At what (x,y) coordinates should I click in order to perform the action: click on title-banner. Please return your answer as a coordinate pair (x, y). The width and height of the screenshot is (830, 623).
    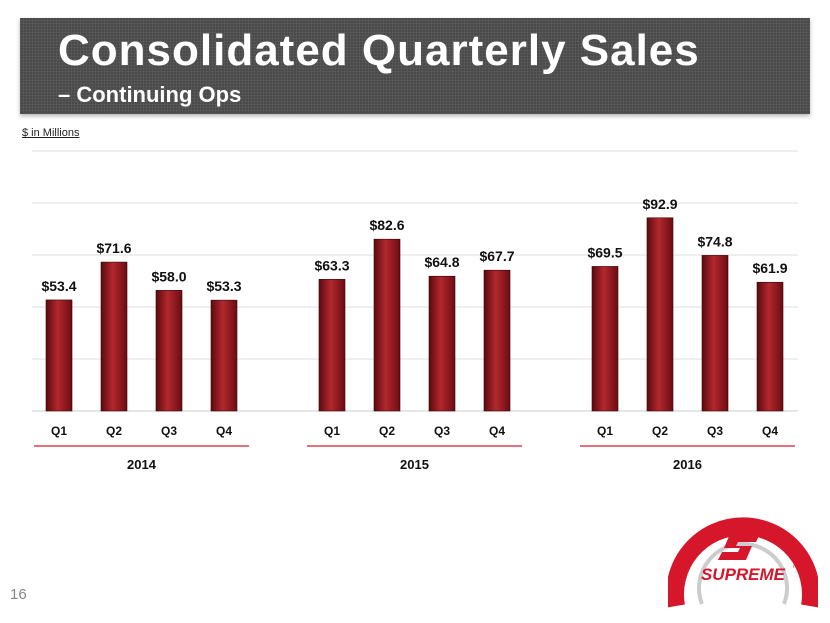
    Looking at the image, I should click on (415, 66).